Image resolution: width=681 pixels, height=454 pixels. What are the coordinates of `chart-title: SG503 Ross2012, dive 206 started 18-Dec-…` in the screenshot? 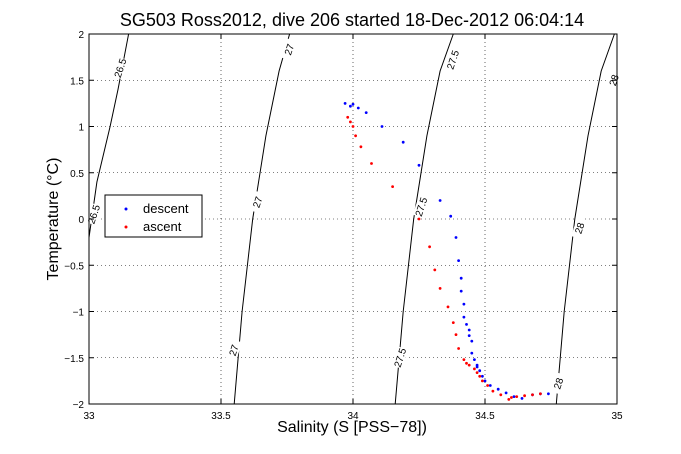 It's located at (352, 20).